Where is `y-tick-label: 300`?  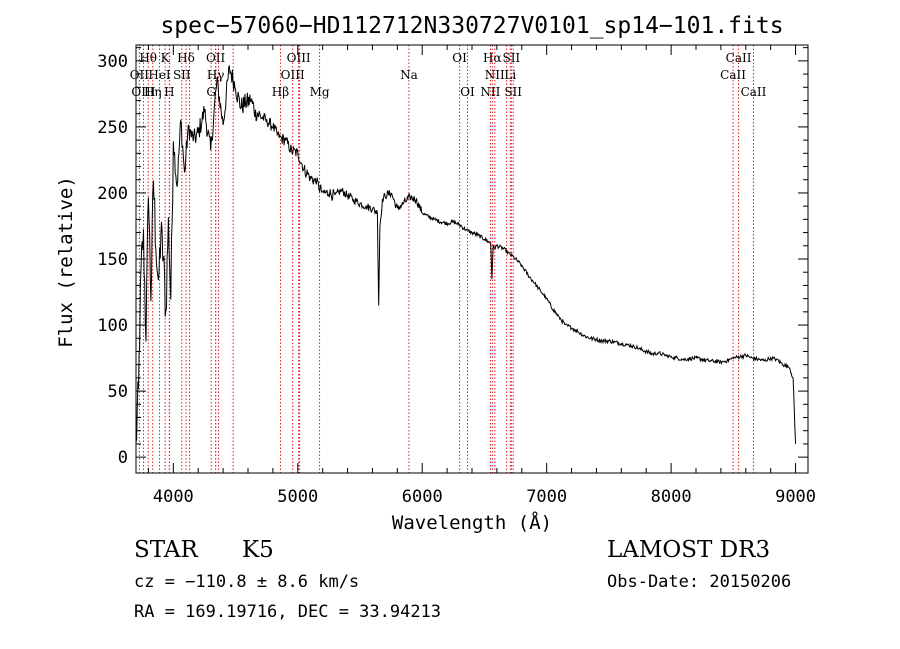 y-tick-label: 300 is located at coordinates (112, 62).